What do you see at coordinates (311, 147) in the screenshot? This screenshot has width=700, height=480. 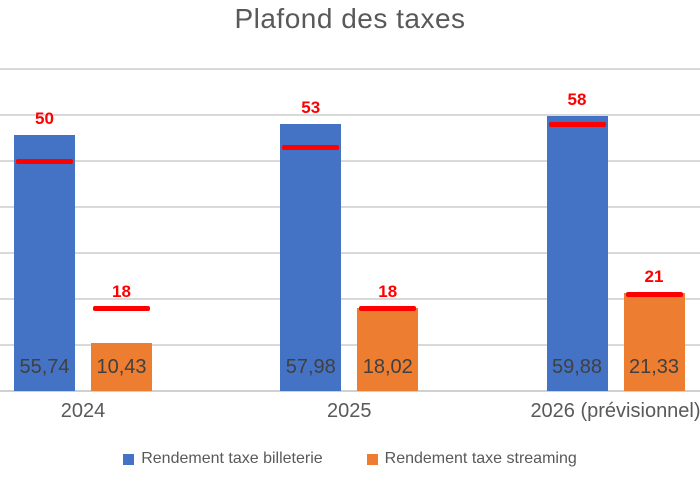 I see `ceiling-marker-billeterie-2025` at bounding box center [311, 147].